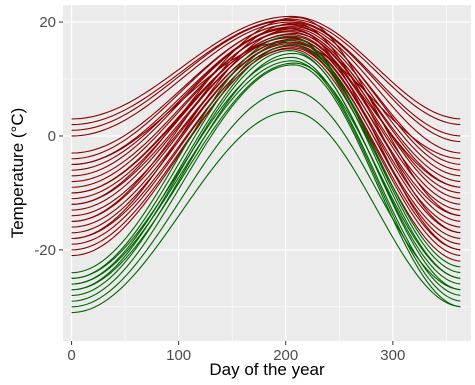 The image size is (475, 385). Describe the element at coordinates (47, 22) in the screenshot. I see `y-tick-label: 20` at that location.